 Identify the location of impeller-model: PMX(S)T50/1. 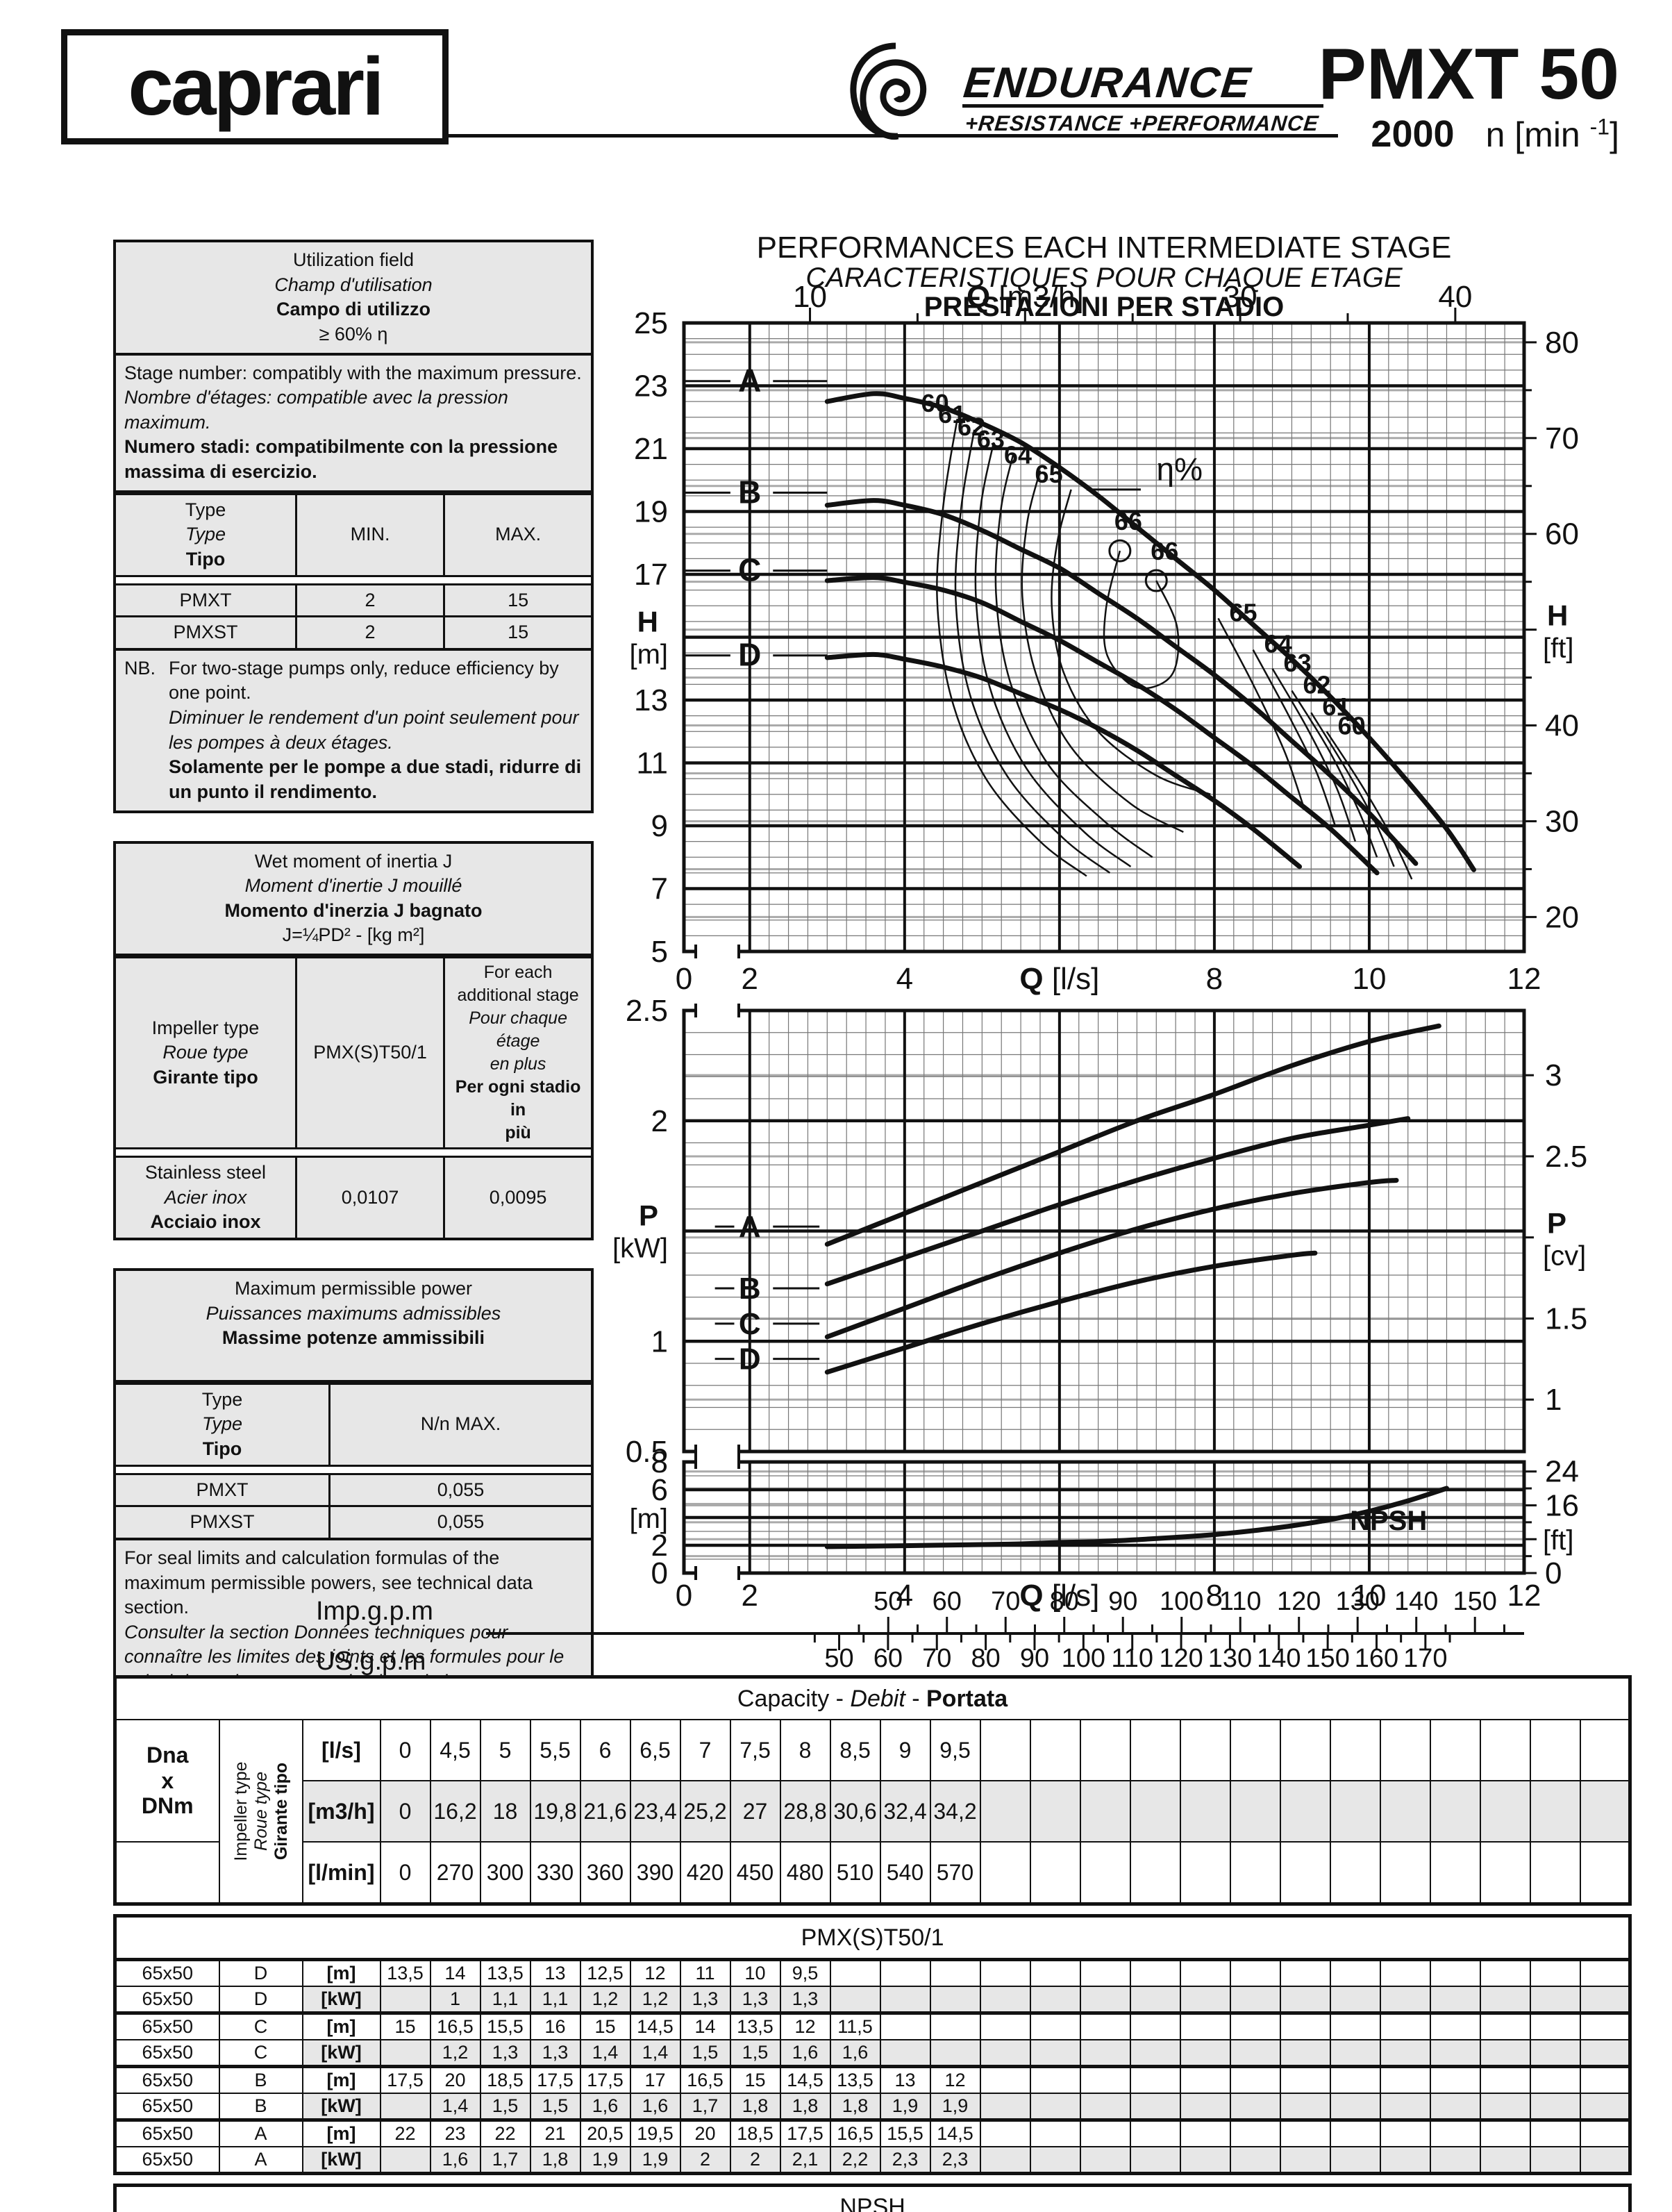
(370, 1052).